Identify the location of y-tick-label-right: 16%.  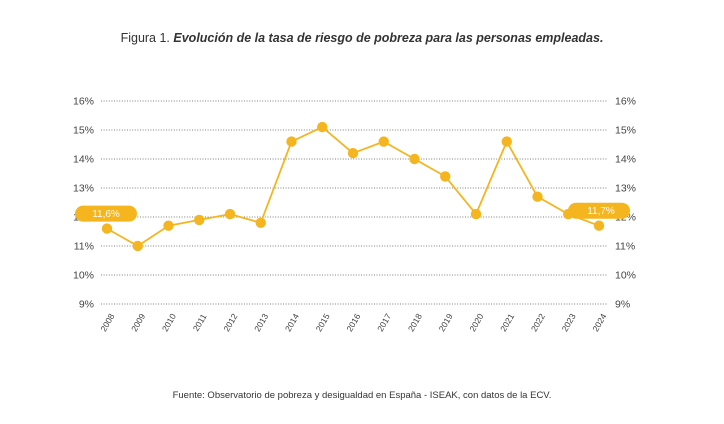
(625, 102).